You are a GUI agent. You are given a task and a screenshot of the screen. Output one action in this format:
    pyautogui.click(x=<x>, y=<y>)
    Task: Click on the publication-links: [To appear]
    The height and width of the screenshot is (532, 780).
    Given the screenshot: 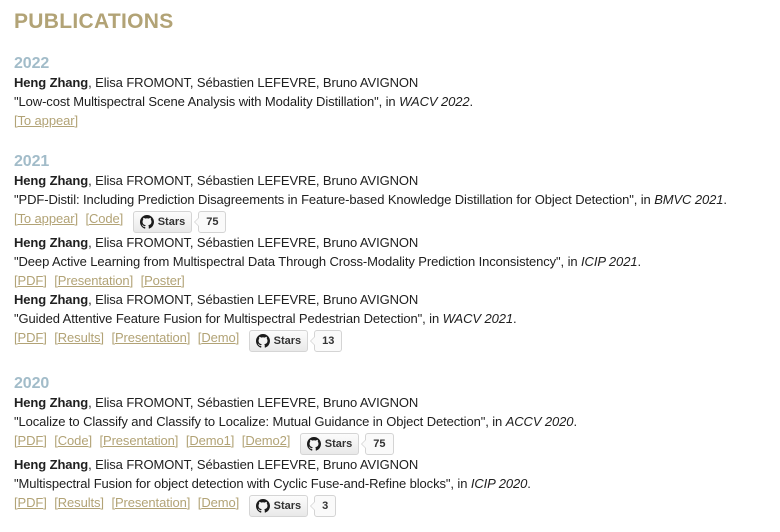 What is the action you would take?
    pyautogui.click(x=390, y=120)
    